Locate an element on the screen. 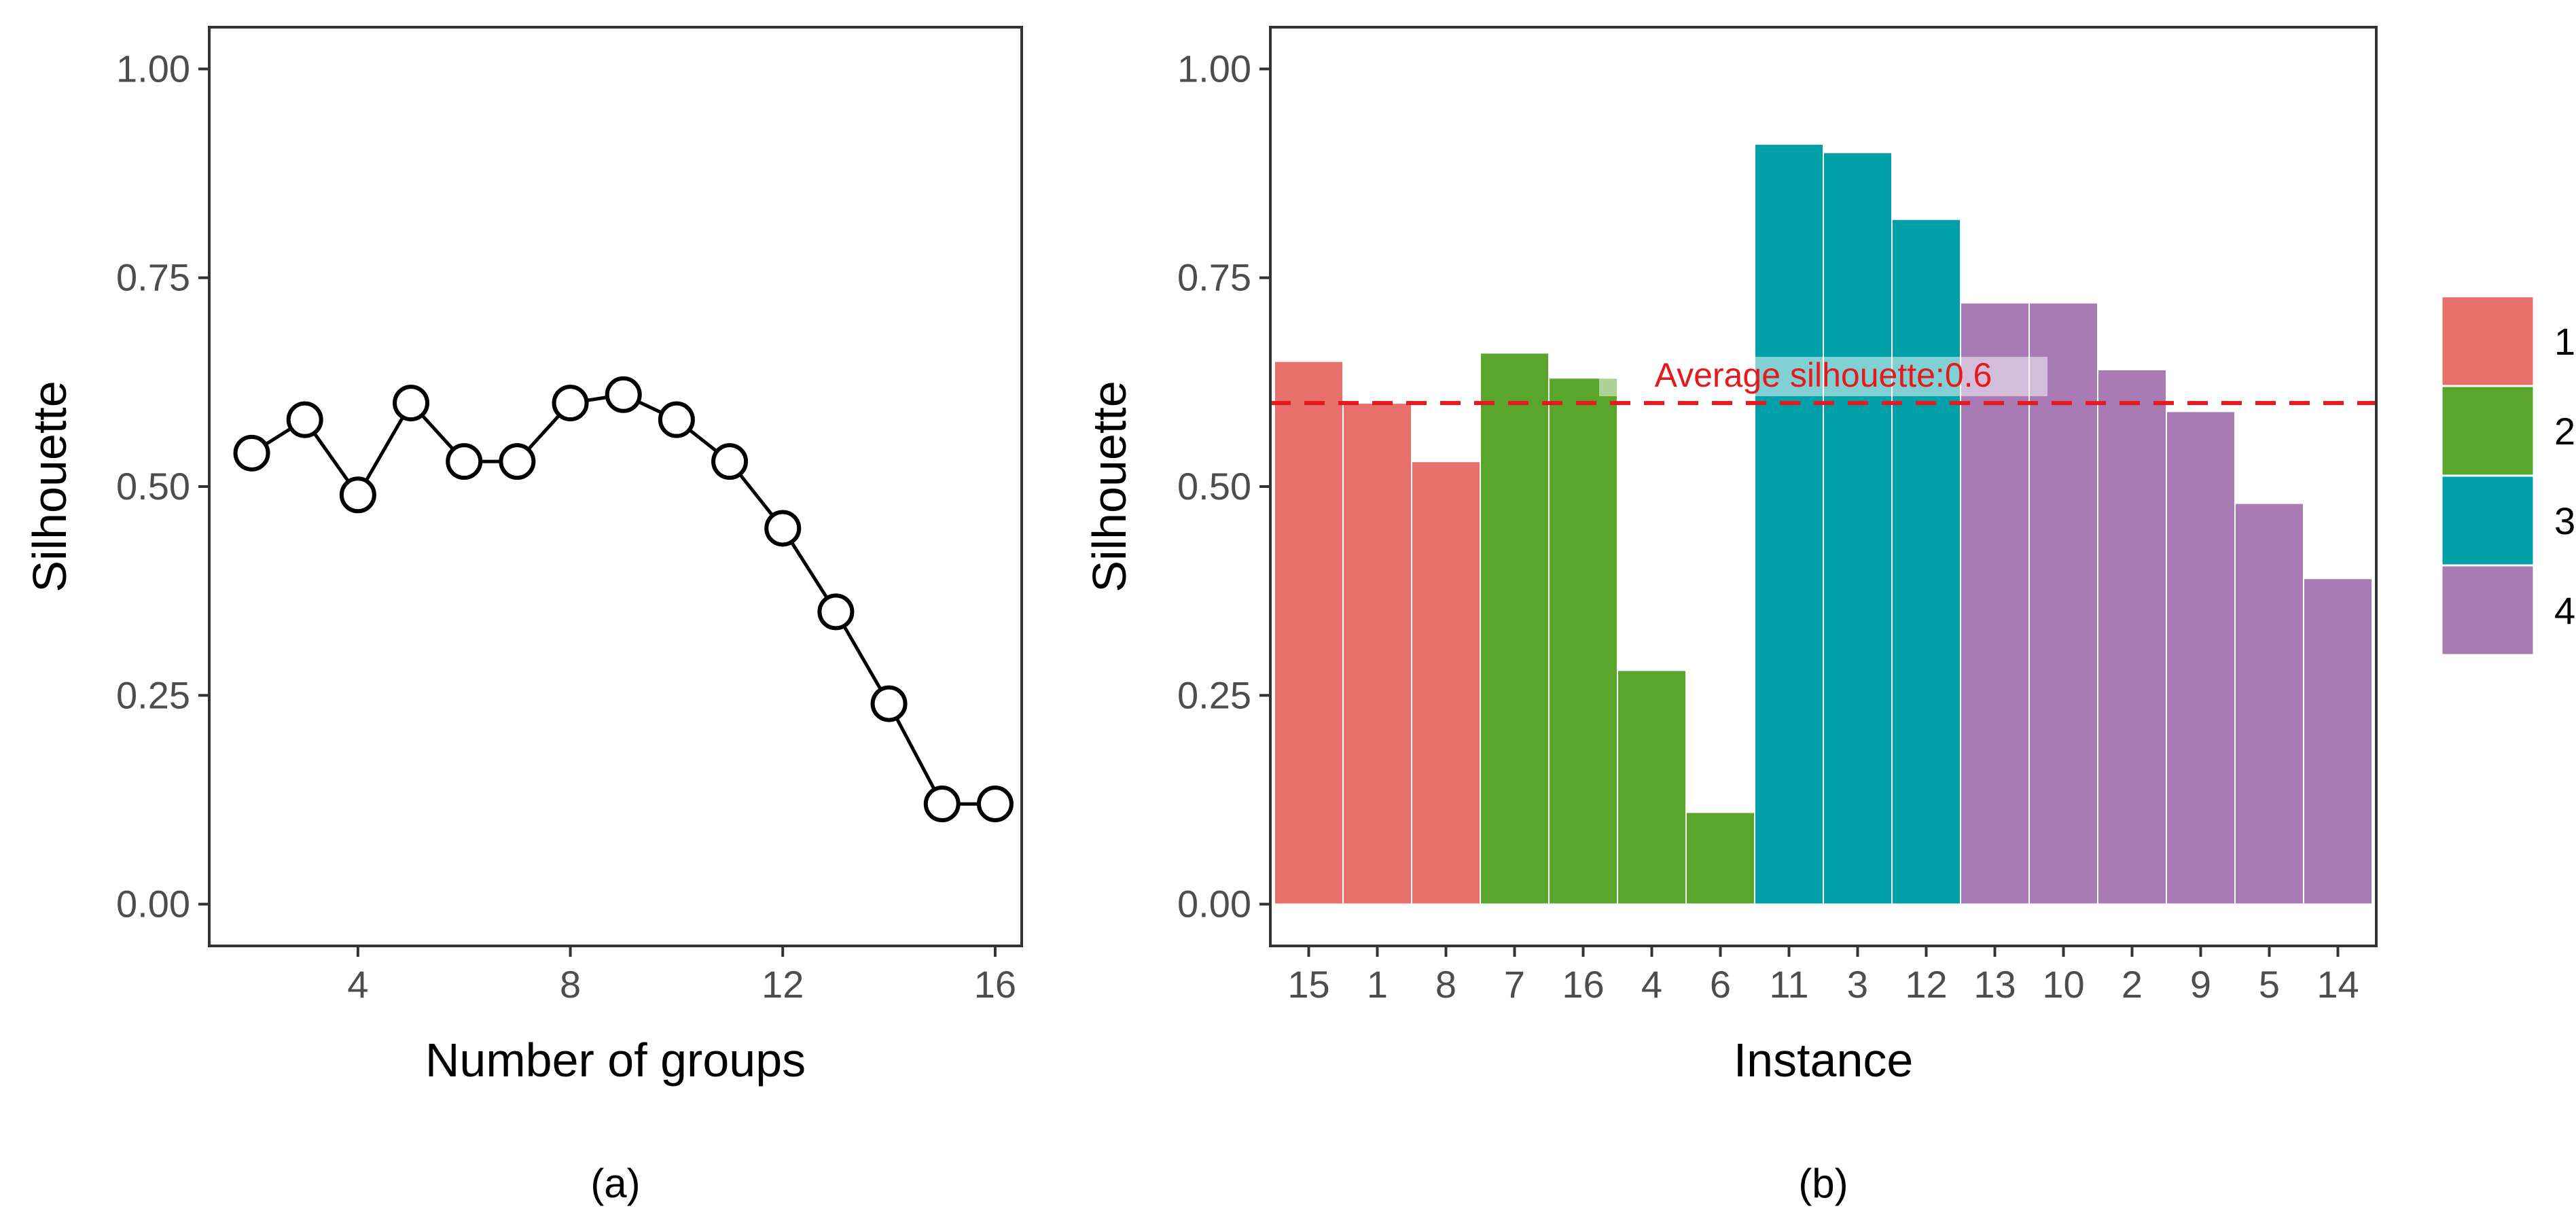 The image size is (2576, 1232). panel-a-points is located at coordinates (623, 599).